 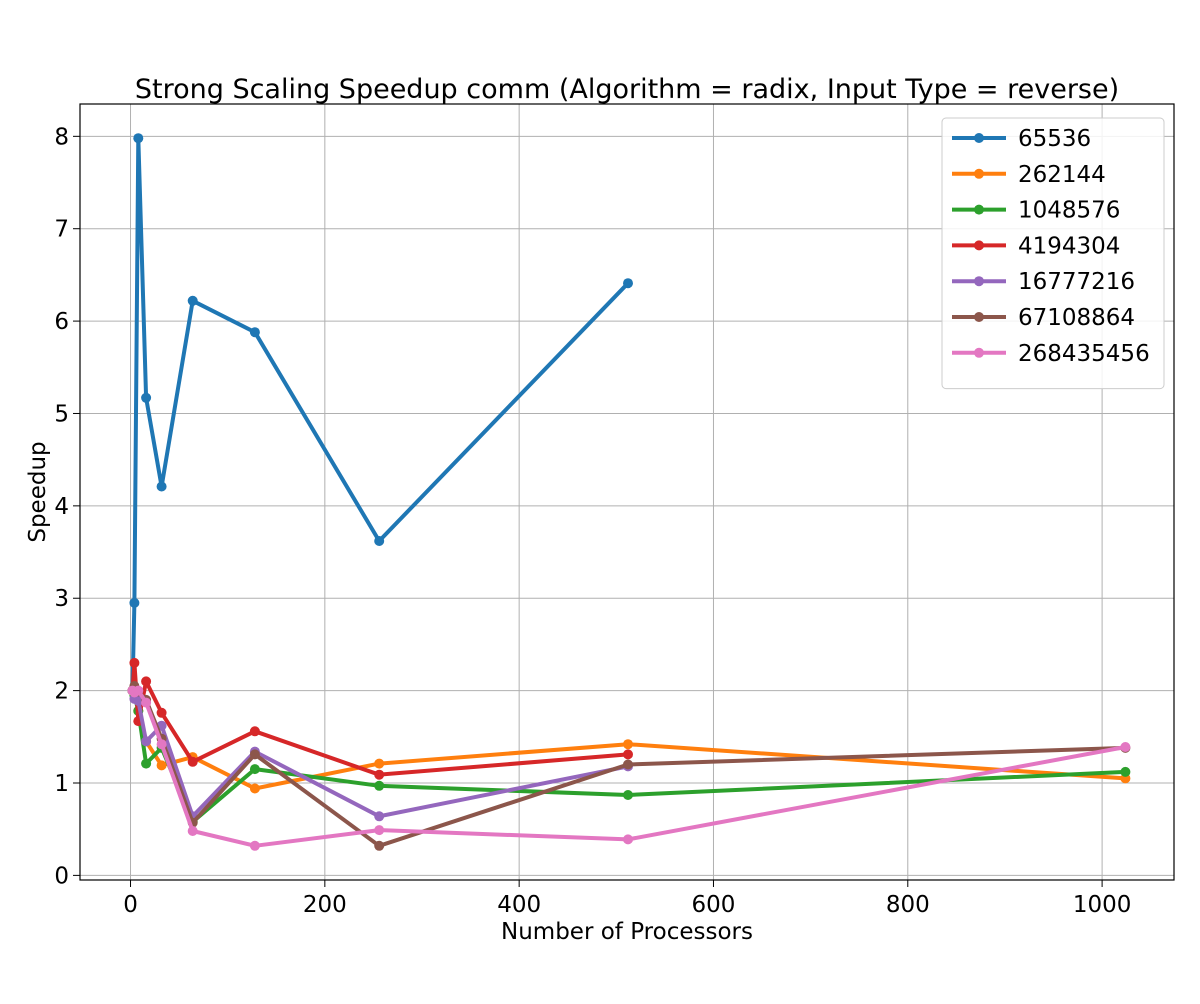 What do you see at coordinates (519, 905) in the screenshot?
I see `x-tick-label: 400` at bounding box center [519, 905].